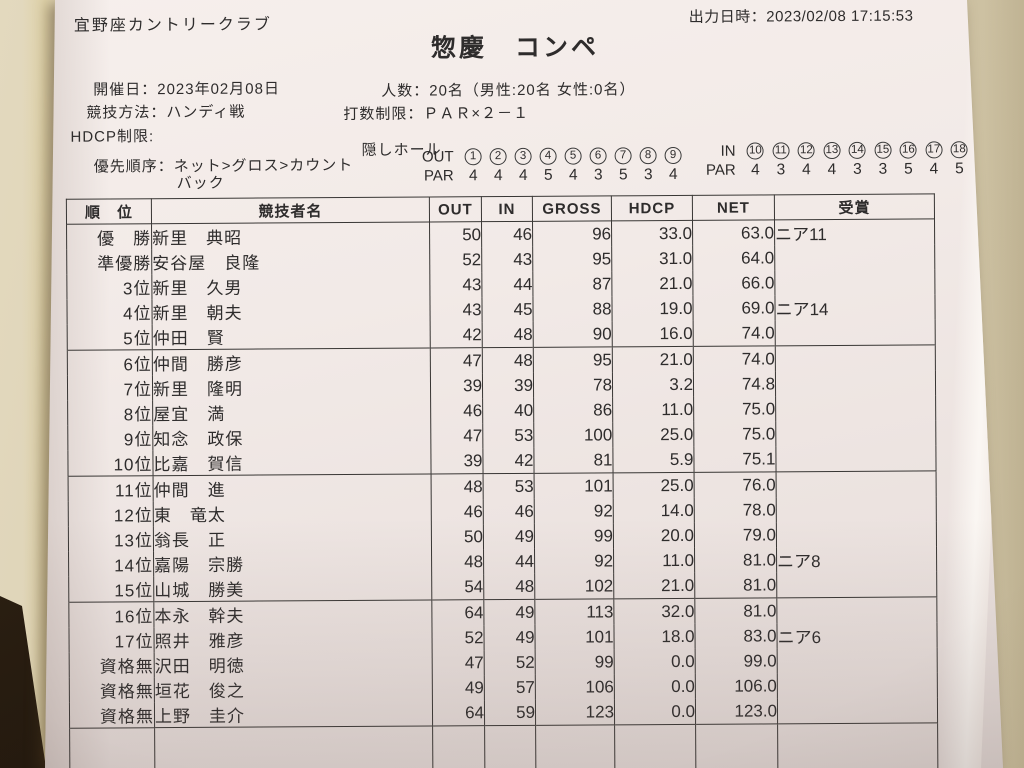 This screenshot has width=1024, height=768. I want to click on hole-side-label: OUT, so click(437, 157).